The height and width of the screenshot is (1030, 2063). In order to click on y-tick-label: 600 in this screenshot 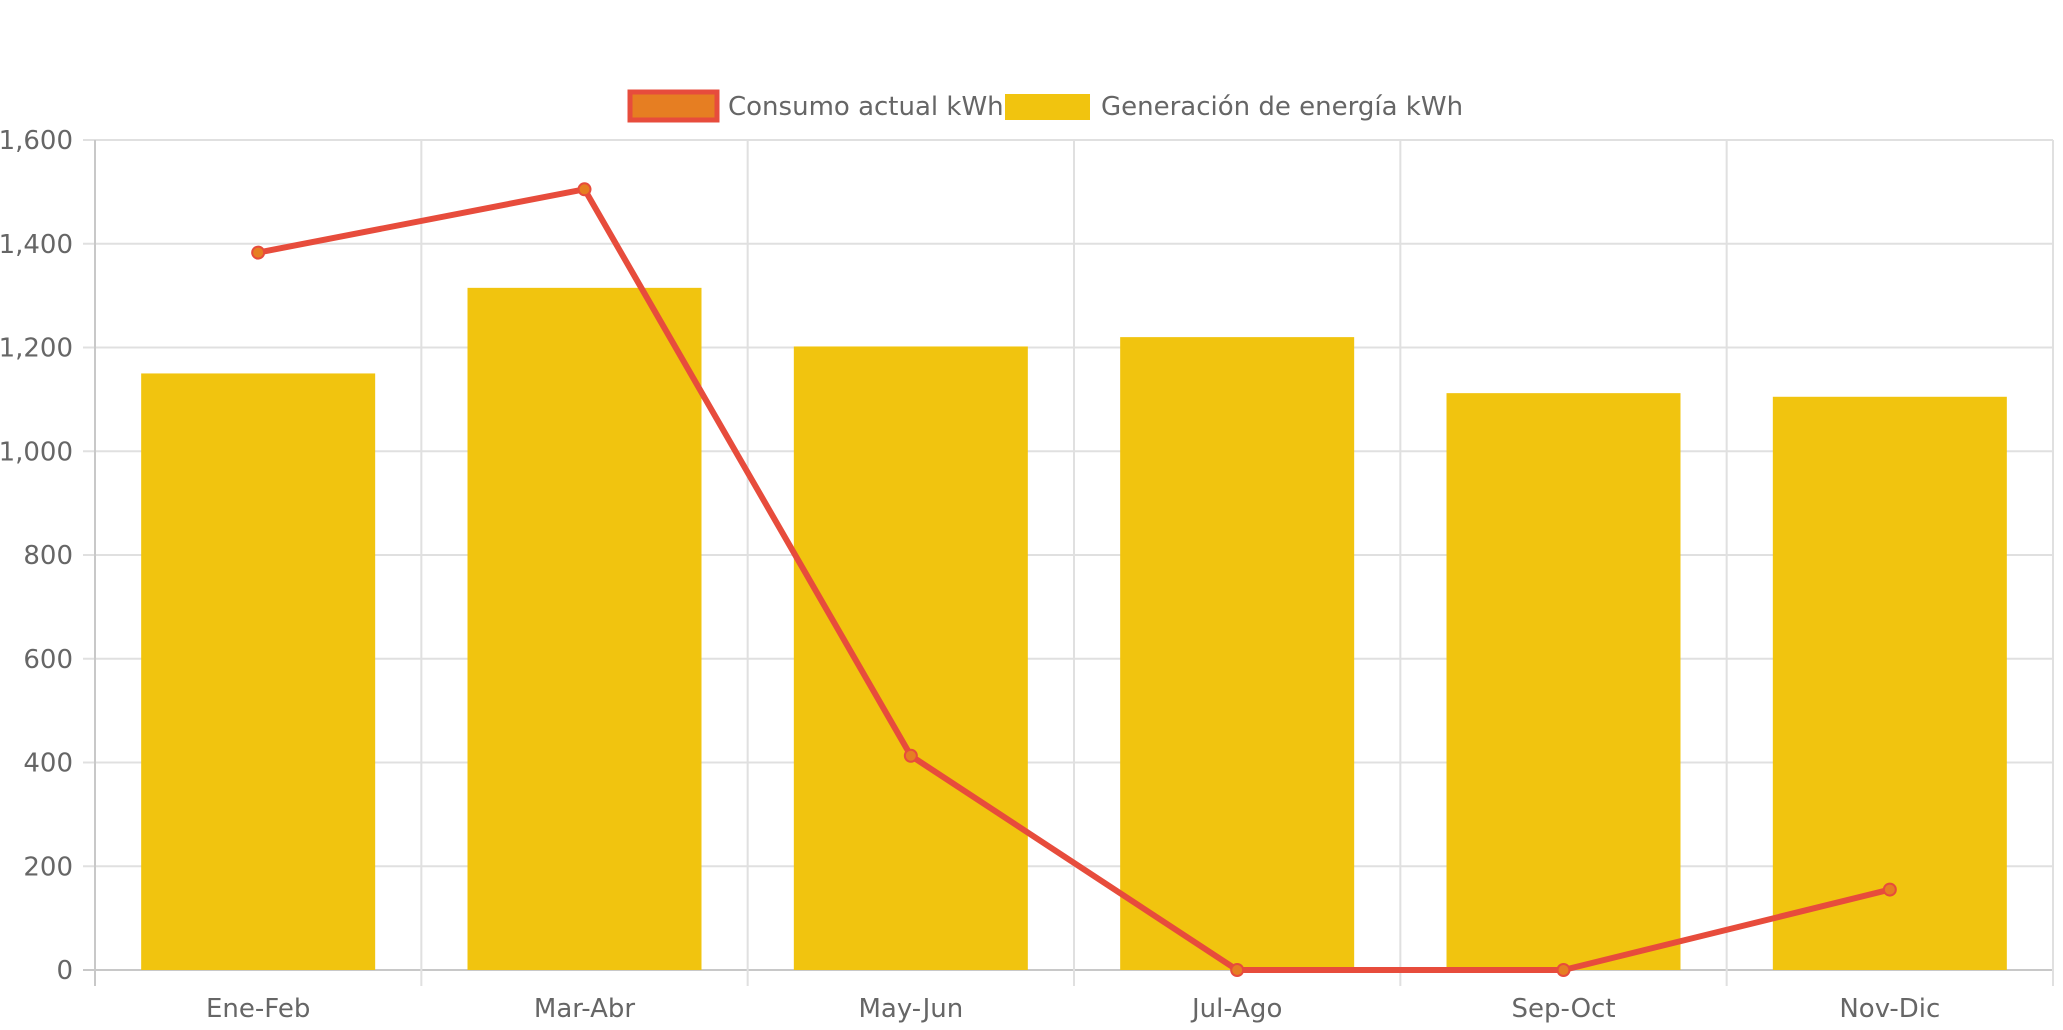, I will do `click(48, 660)`.